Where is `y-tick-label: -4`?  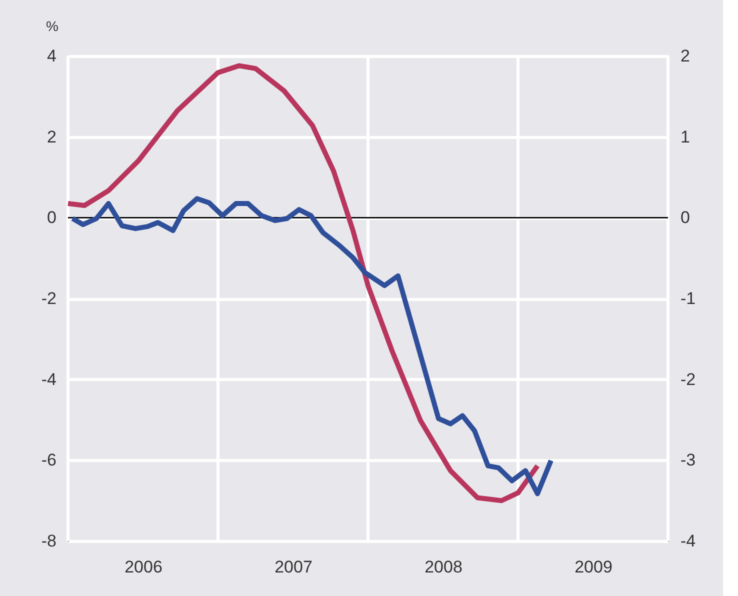
y-tick-label: -4 is located at coordinates (48, 379).